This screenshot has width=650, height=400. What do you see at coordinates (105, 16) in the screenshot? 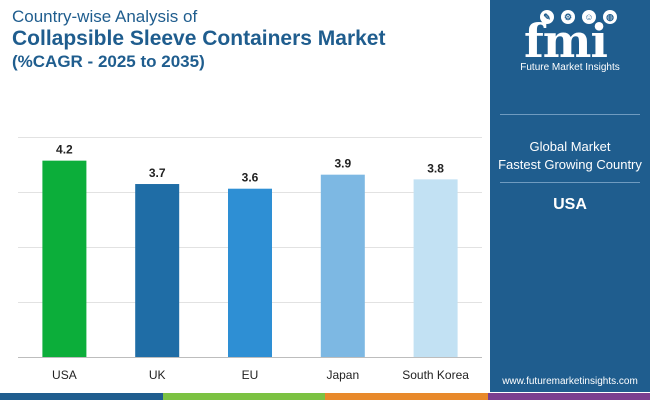
I see `title-line-1: Country-wise Analysis of` at bounding box center [105, 16].